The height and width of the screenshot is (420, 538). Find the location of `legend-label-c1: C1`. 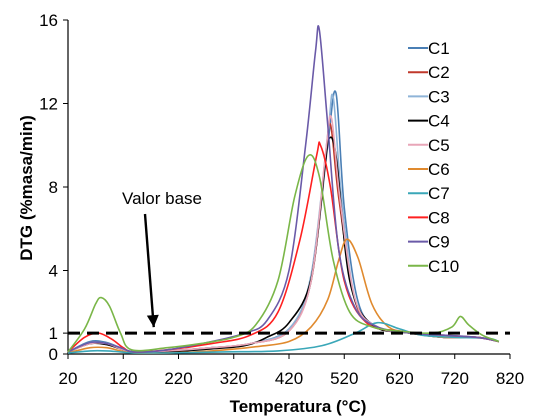

legend-label-c1: C1 is located at coordinates (439, 48).